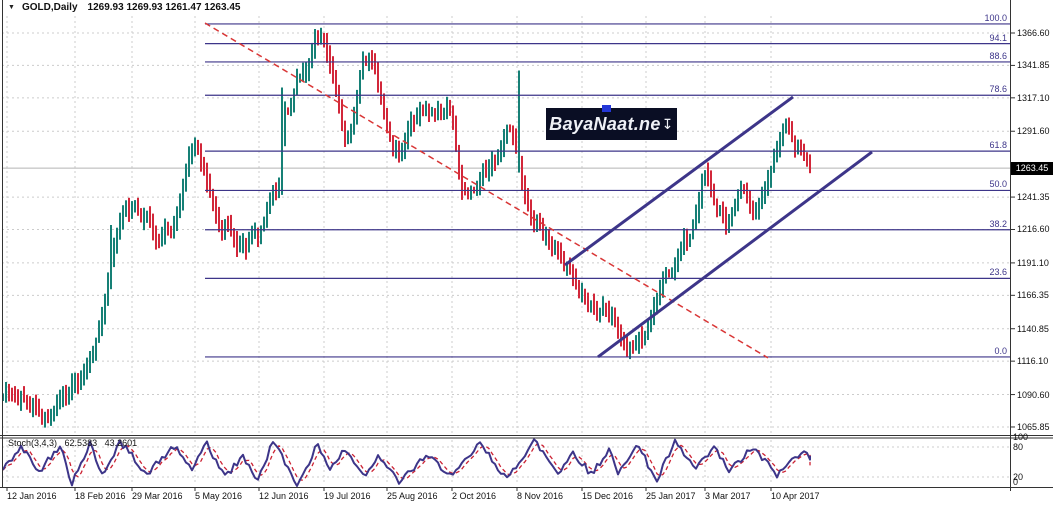 This screenshot has width=1053, height=507. Describe the element at coordinates (605, 123) in the screenshot. I see `watermark-text: BayaNaat.ne` at that location.